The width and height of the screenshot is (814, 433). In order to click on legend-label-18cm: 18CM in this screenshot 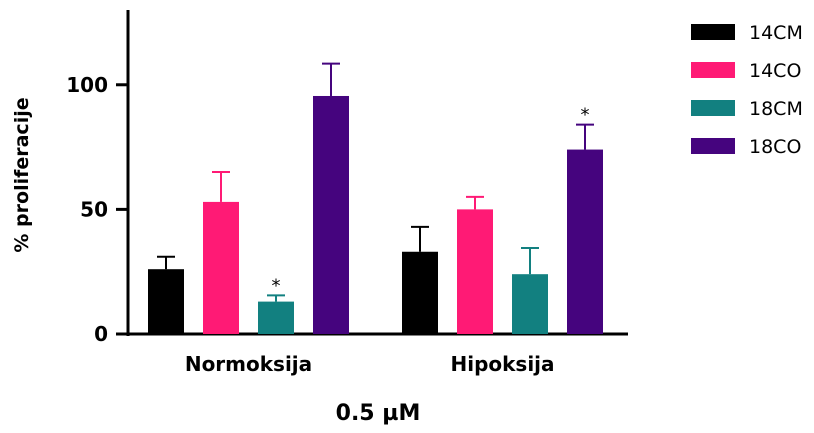, I will do `click(776, 109)`.